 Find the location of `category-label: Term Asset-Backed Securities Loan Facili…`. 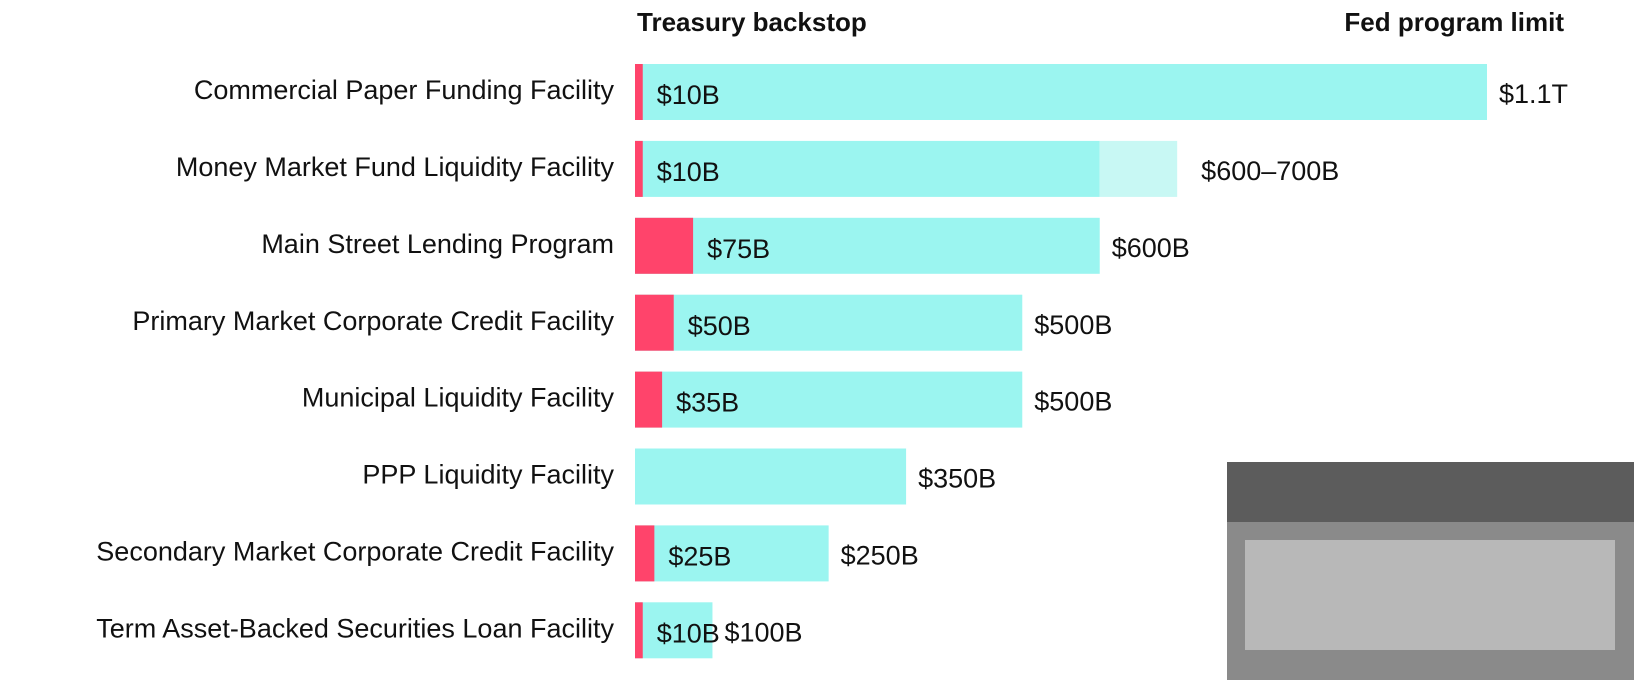

category-label: Term Asset-Backed Securities Loan Facili… is located at coordinates (355, 628).